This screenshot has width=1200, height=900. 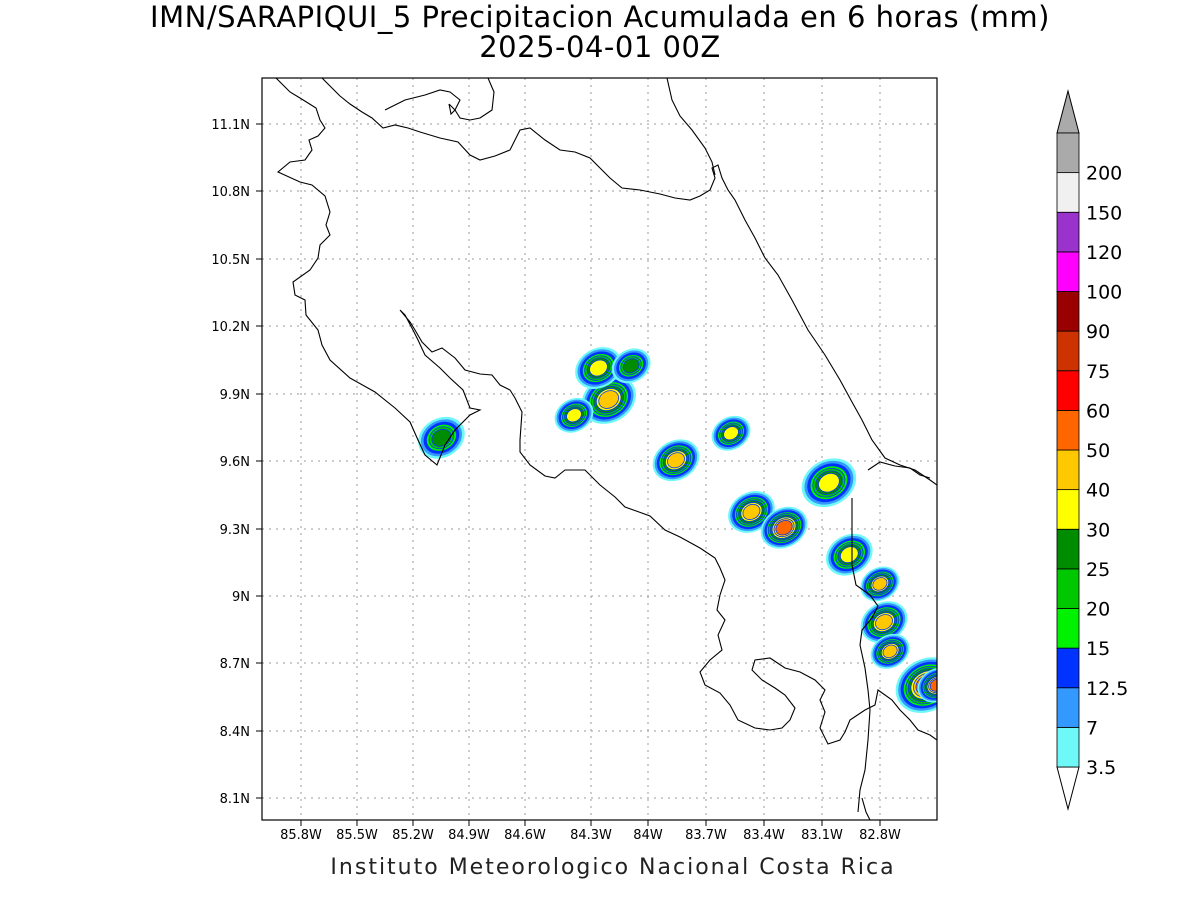 I want to click on x-tick-label: 84W, so click(x=648, y=835).